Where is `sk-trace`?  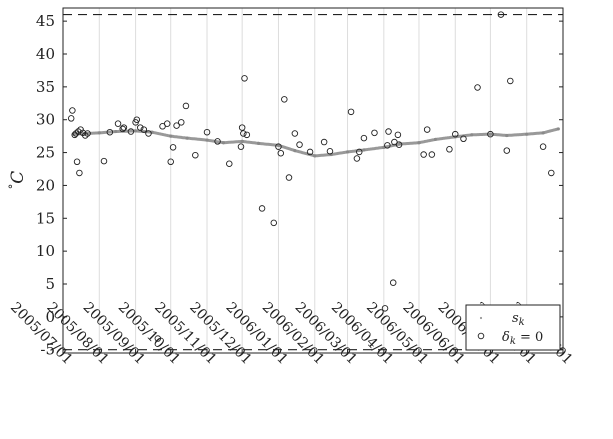
sk-trace is located at coordinates (316, 142).